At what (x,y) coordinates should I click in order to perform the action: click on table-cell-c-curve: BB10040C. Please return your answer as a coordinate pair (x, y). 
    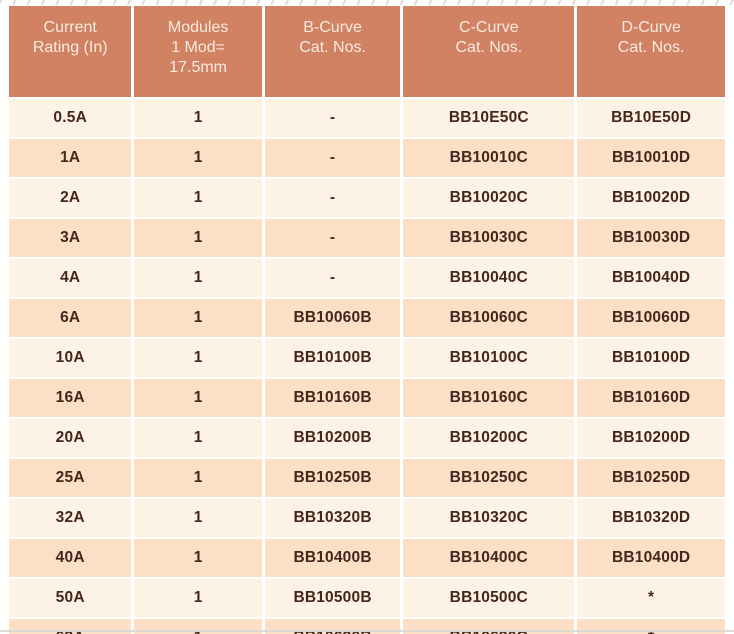
    Looking at the image, I should click on (489, 278).